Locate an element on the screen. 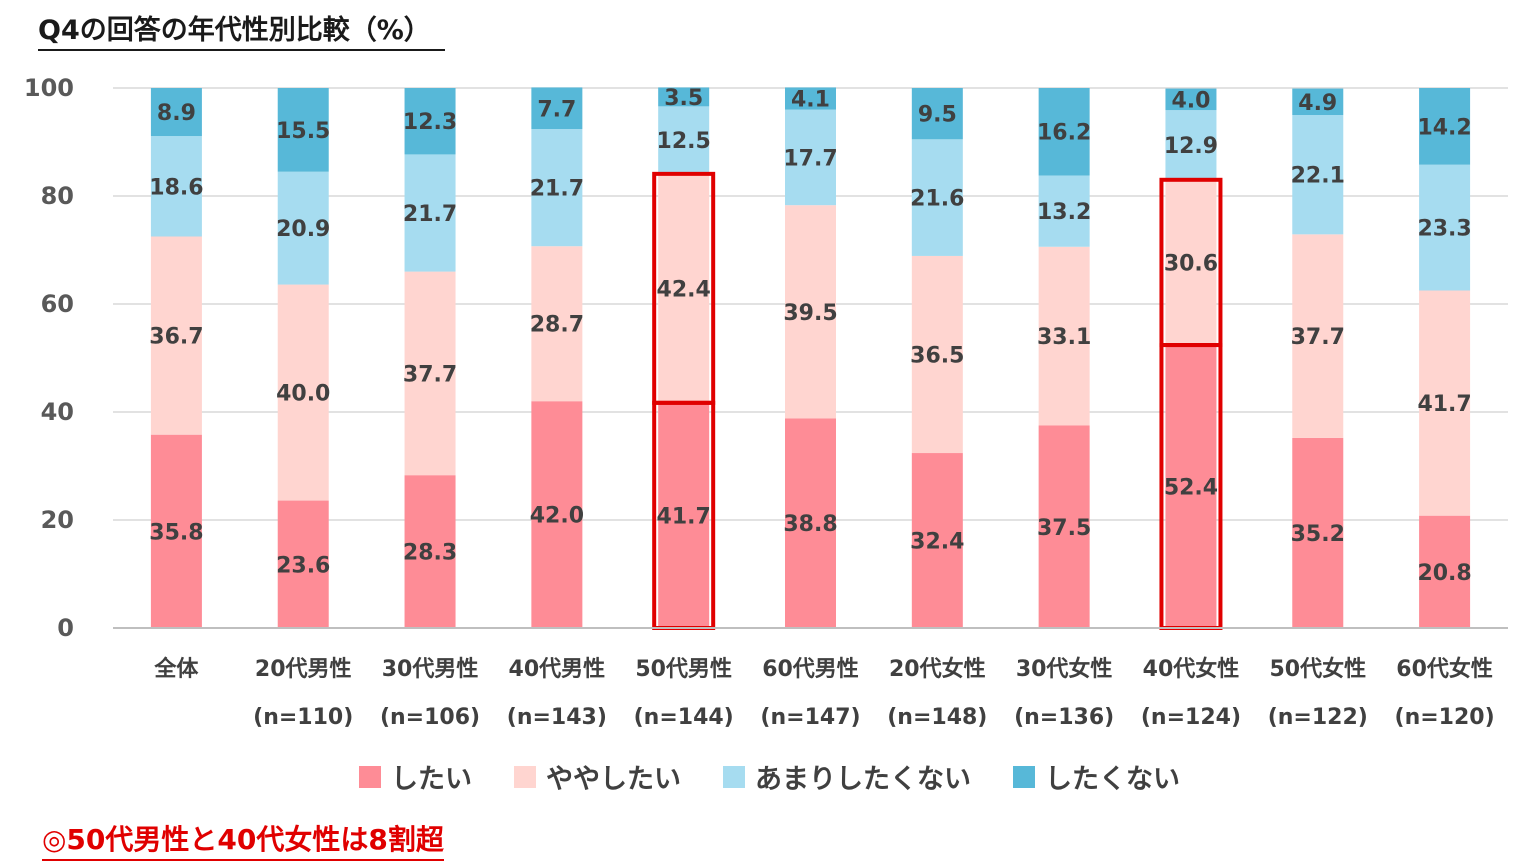 The height and width of the screenshot is (867, 1539). data-label: 42.0 is located at coordinates (557, 516).